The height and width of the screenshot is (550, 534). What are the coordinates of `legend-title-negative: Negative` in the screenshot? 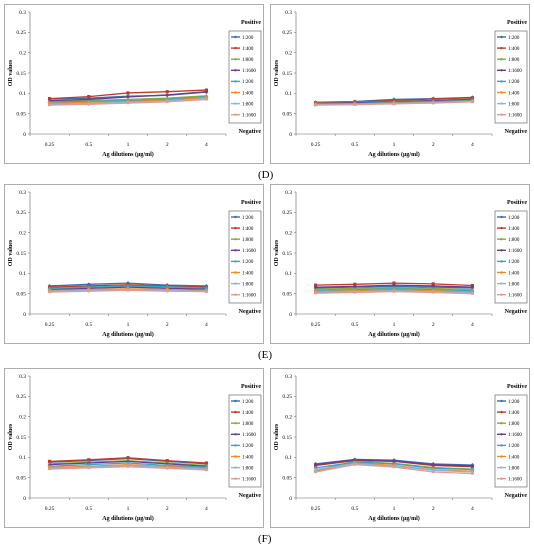 It's located at (250, 496).